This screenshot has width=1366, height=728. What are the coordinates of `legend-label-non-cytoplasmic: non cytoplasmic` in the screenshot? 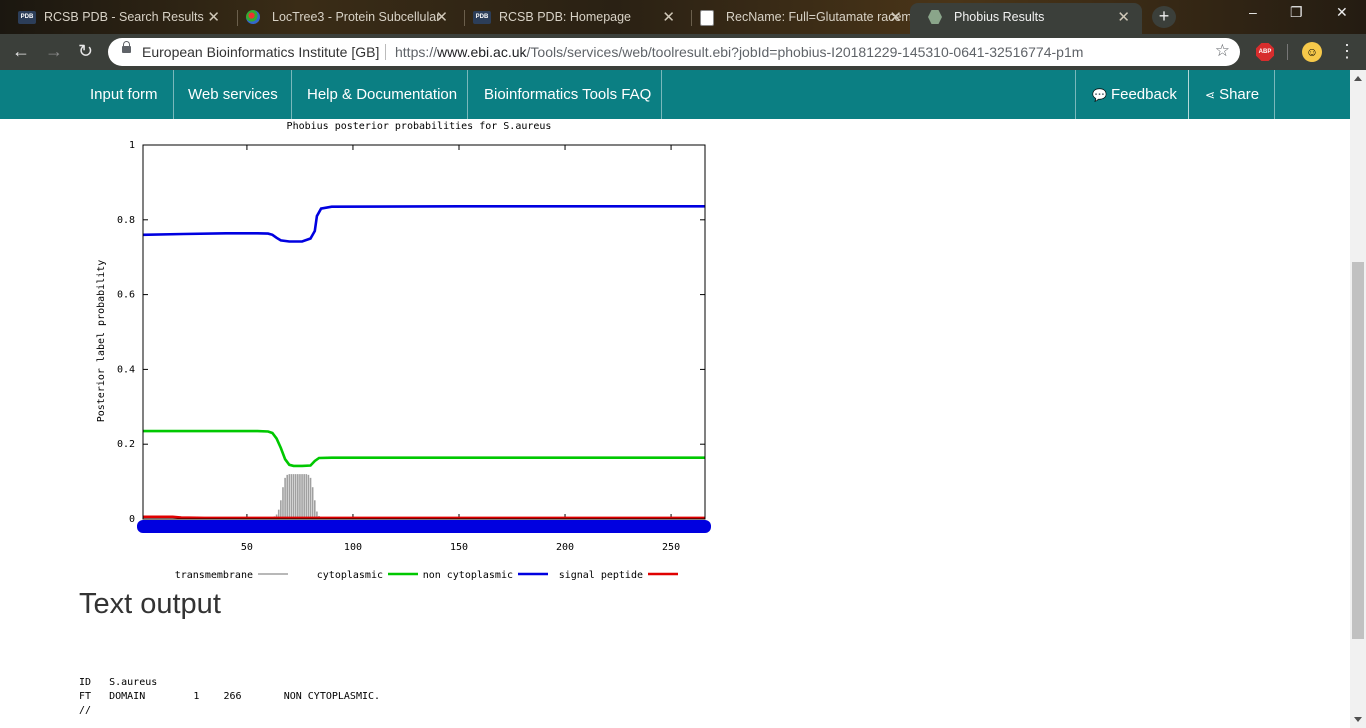 It's located at (468, 575).